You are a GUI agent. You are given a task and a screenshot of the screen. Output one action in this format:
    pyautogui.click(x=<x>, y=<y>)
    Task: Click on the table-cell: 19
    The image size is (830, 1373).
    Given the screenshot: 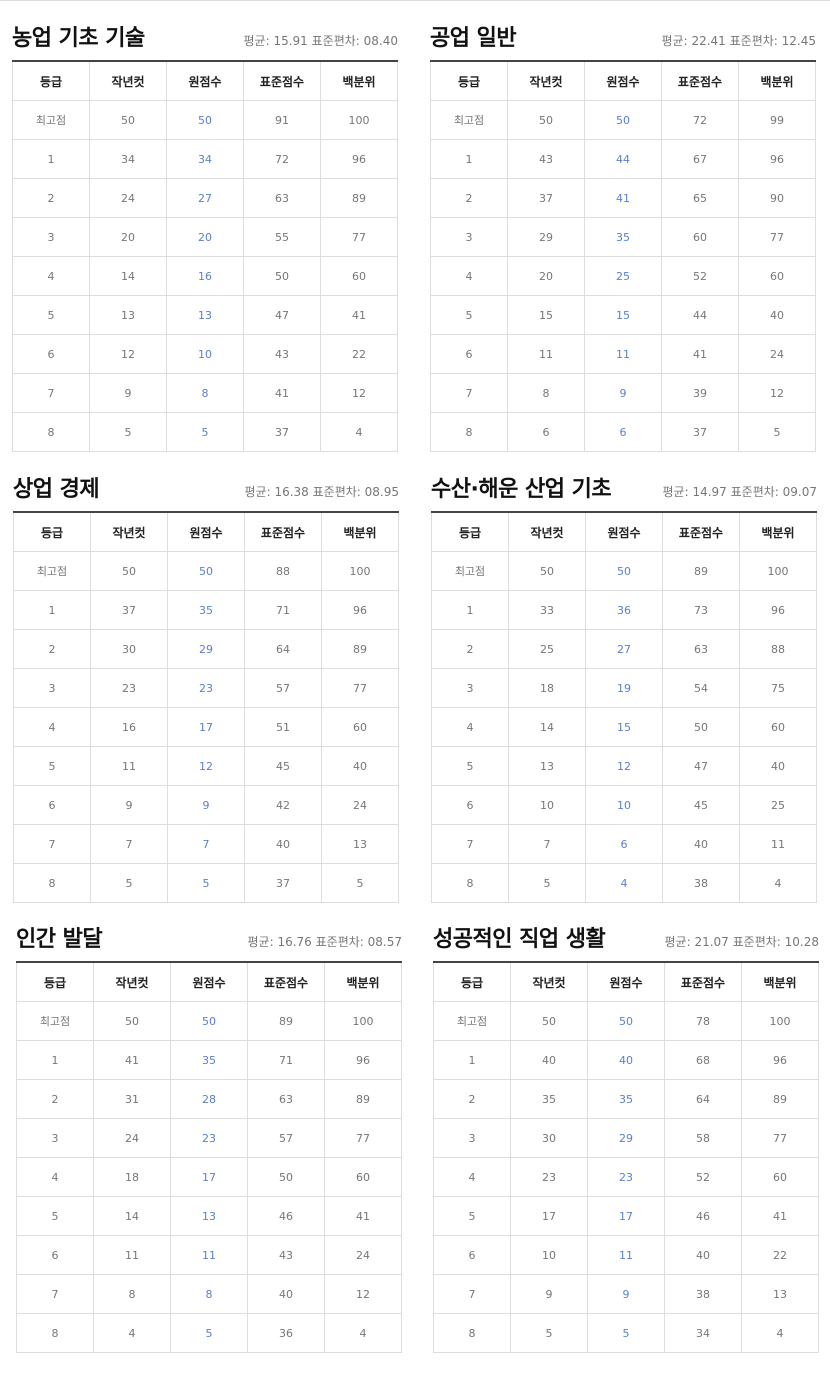 What is the action you would take?
    pyautogui.click(x=624, y=688)
    